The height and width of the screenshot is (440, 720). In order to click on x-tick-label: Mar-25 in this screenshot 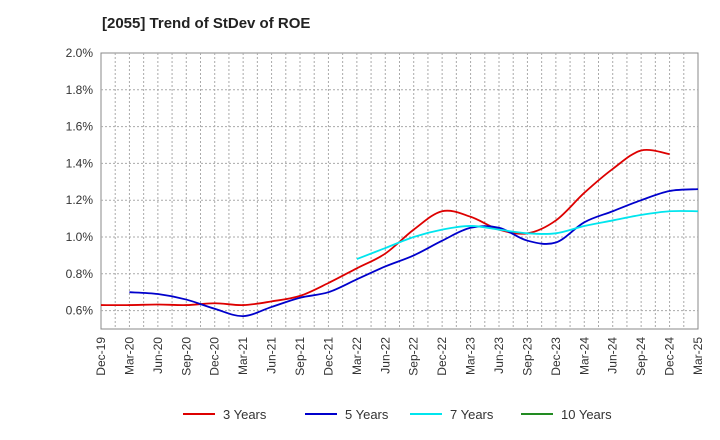, I will do `click(698, 356)`.